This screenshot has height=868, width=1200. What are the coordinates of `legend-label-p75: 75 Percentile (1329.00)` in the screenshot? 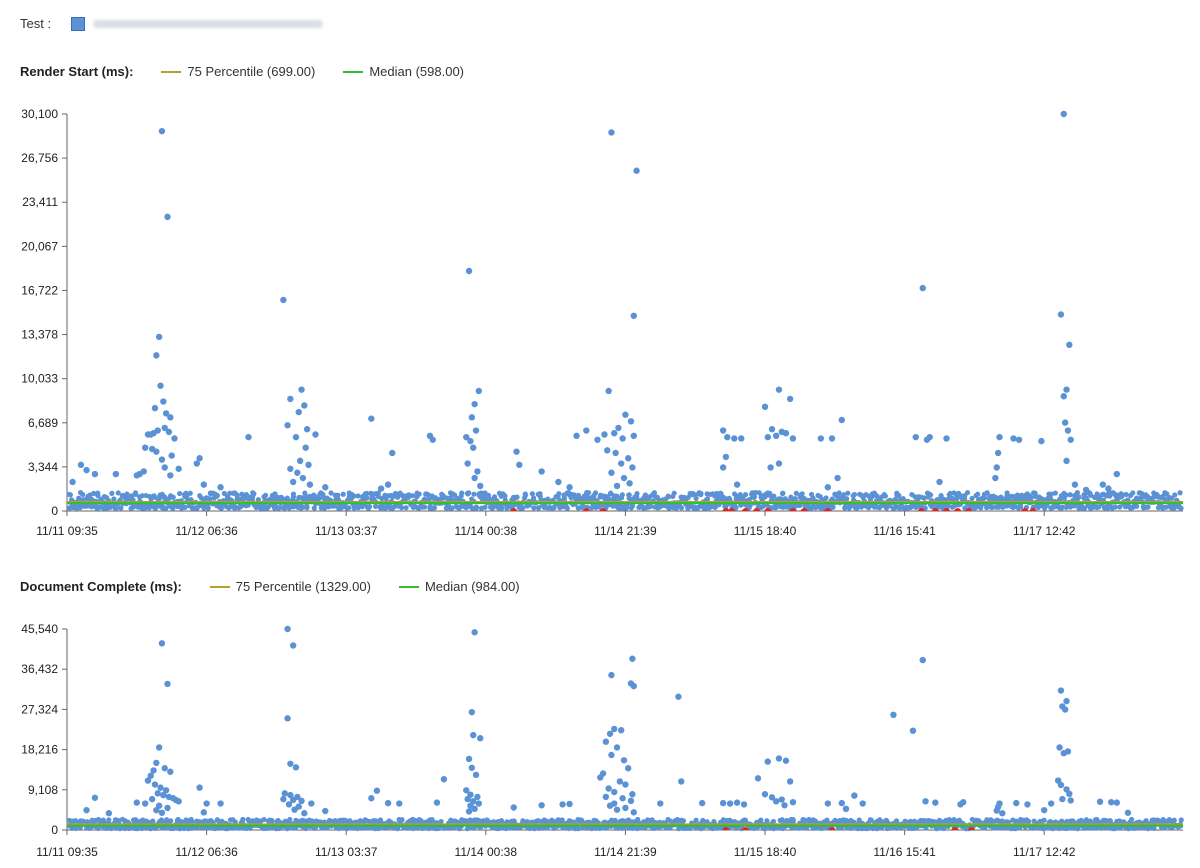 It's located at (303, 586).